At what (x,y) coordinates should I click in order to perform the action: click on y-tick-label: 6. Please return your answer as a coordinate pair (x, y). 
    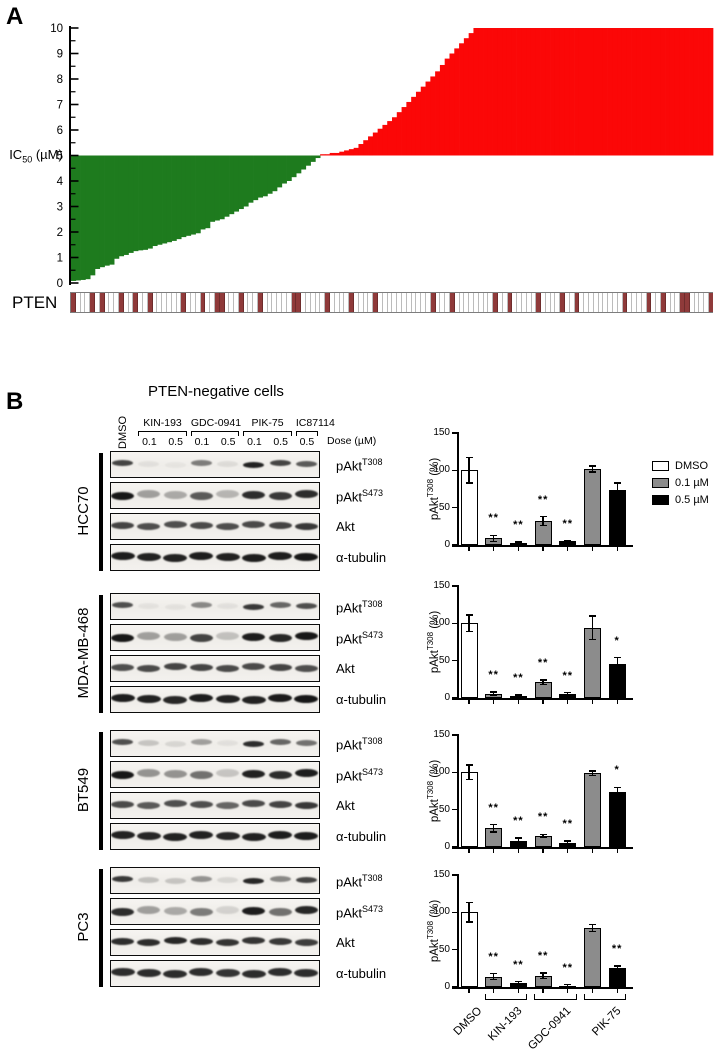
    Looking at the image, I should click on (60, 131).